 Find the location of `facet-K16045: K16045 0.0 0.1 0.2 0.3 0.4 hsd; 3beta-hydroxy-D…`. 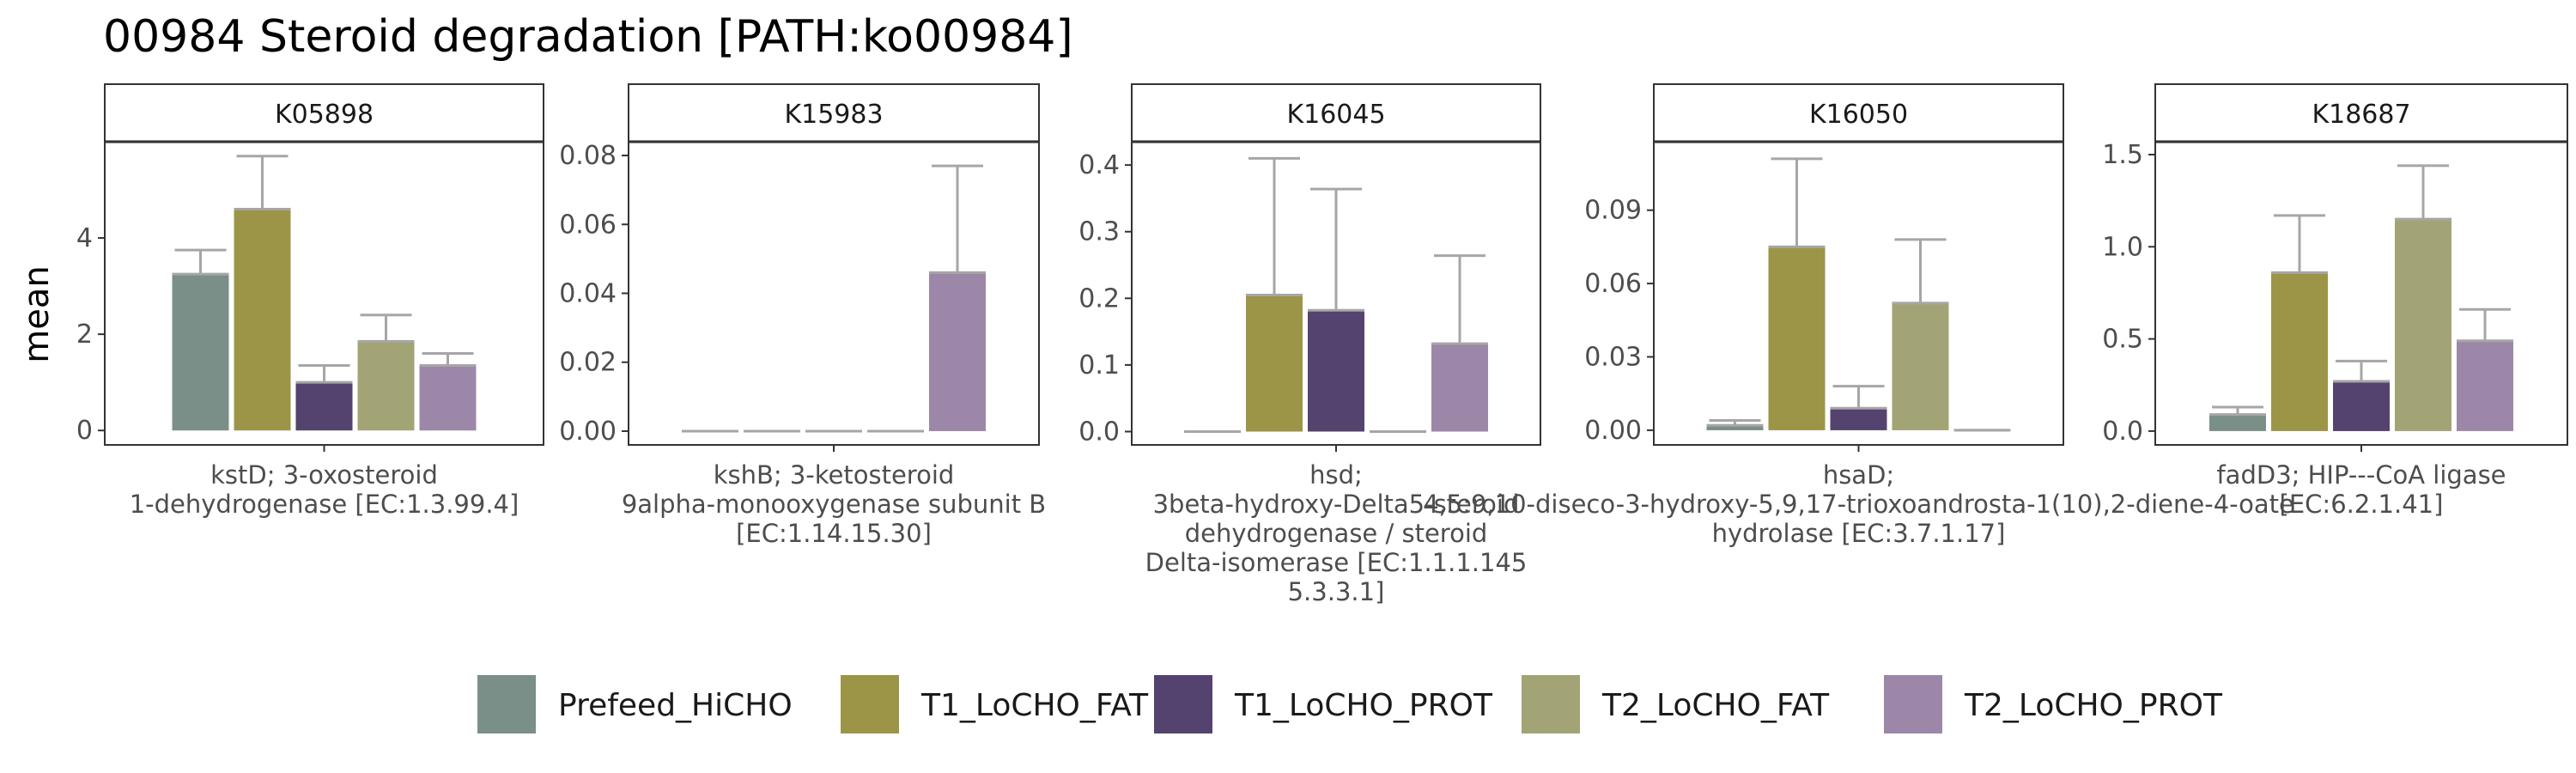

facet-K16045: K16045 0.0 0.1 0.2 0.3 0.4 hsd; 3beta-hydroxy-D… is located at coordinates (1309, 344).